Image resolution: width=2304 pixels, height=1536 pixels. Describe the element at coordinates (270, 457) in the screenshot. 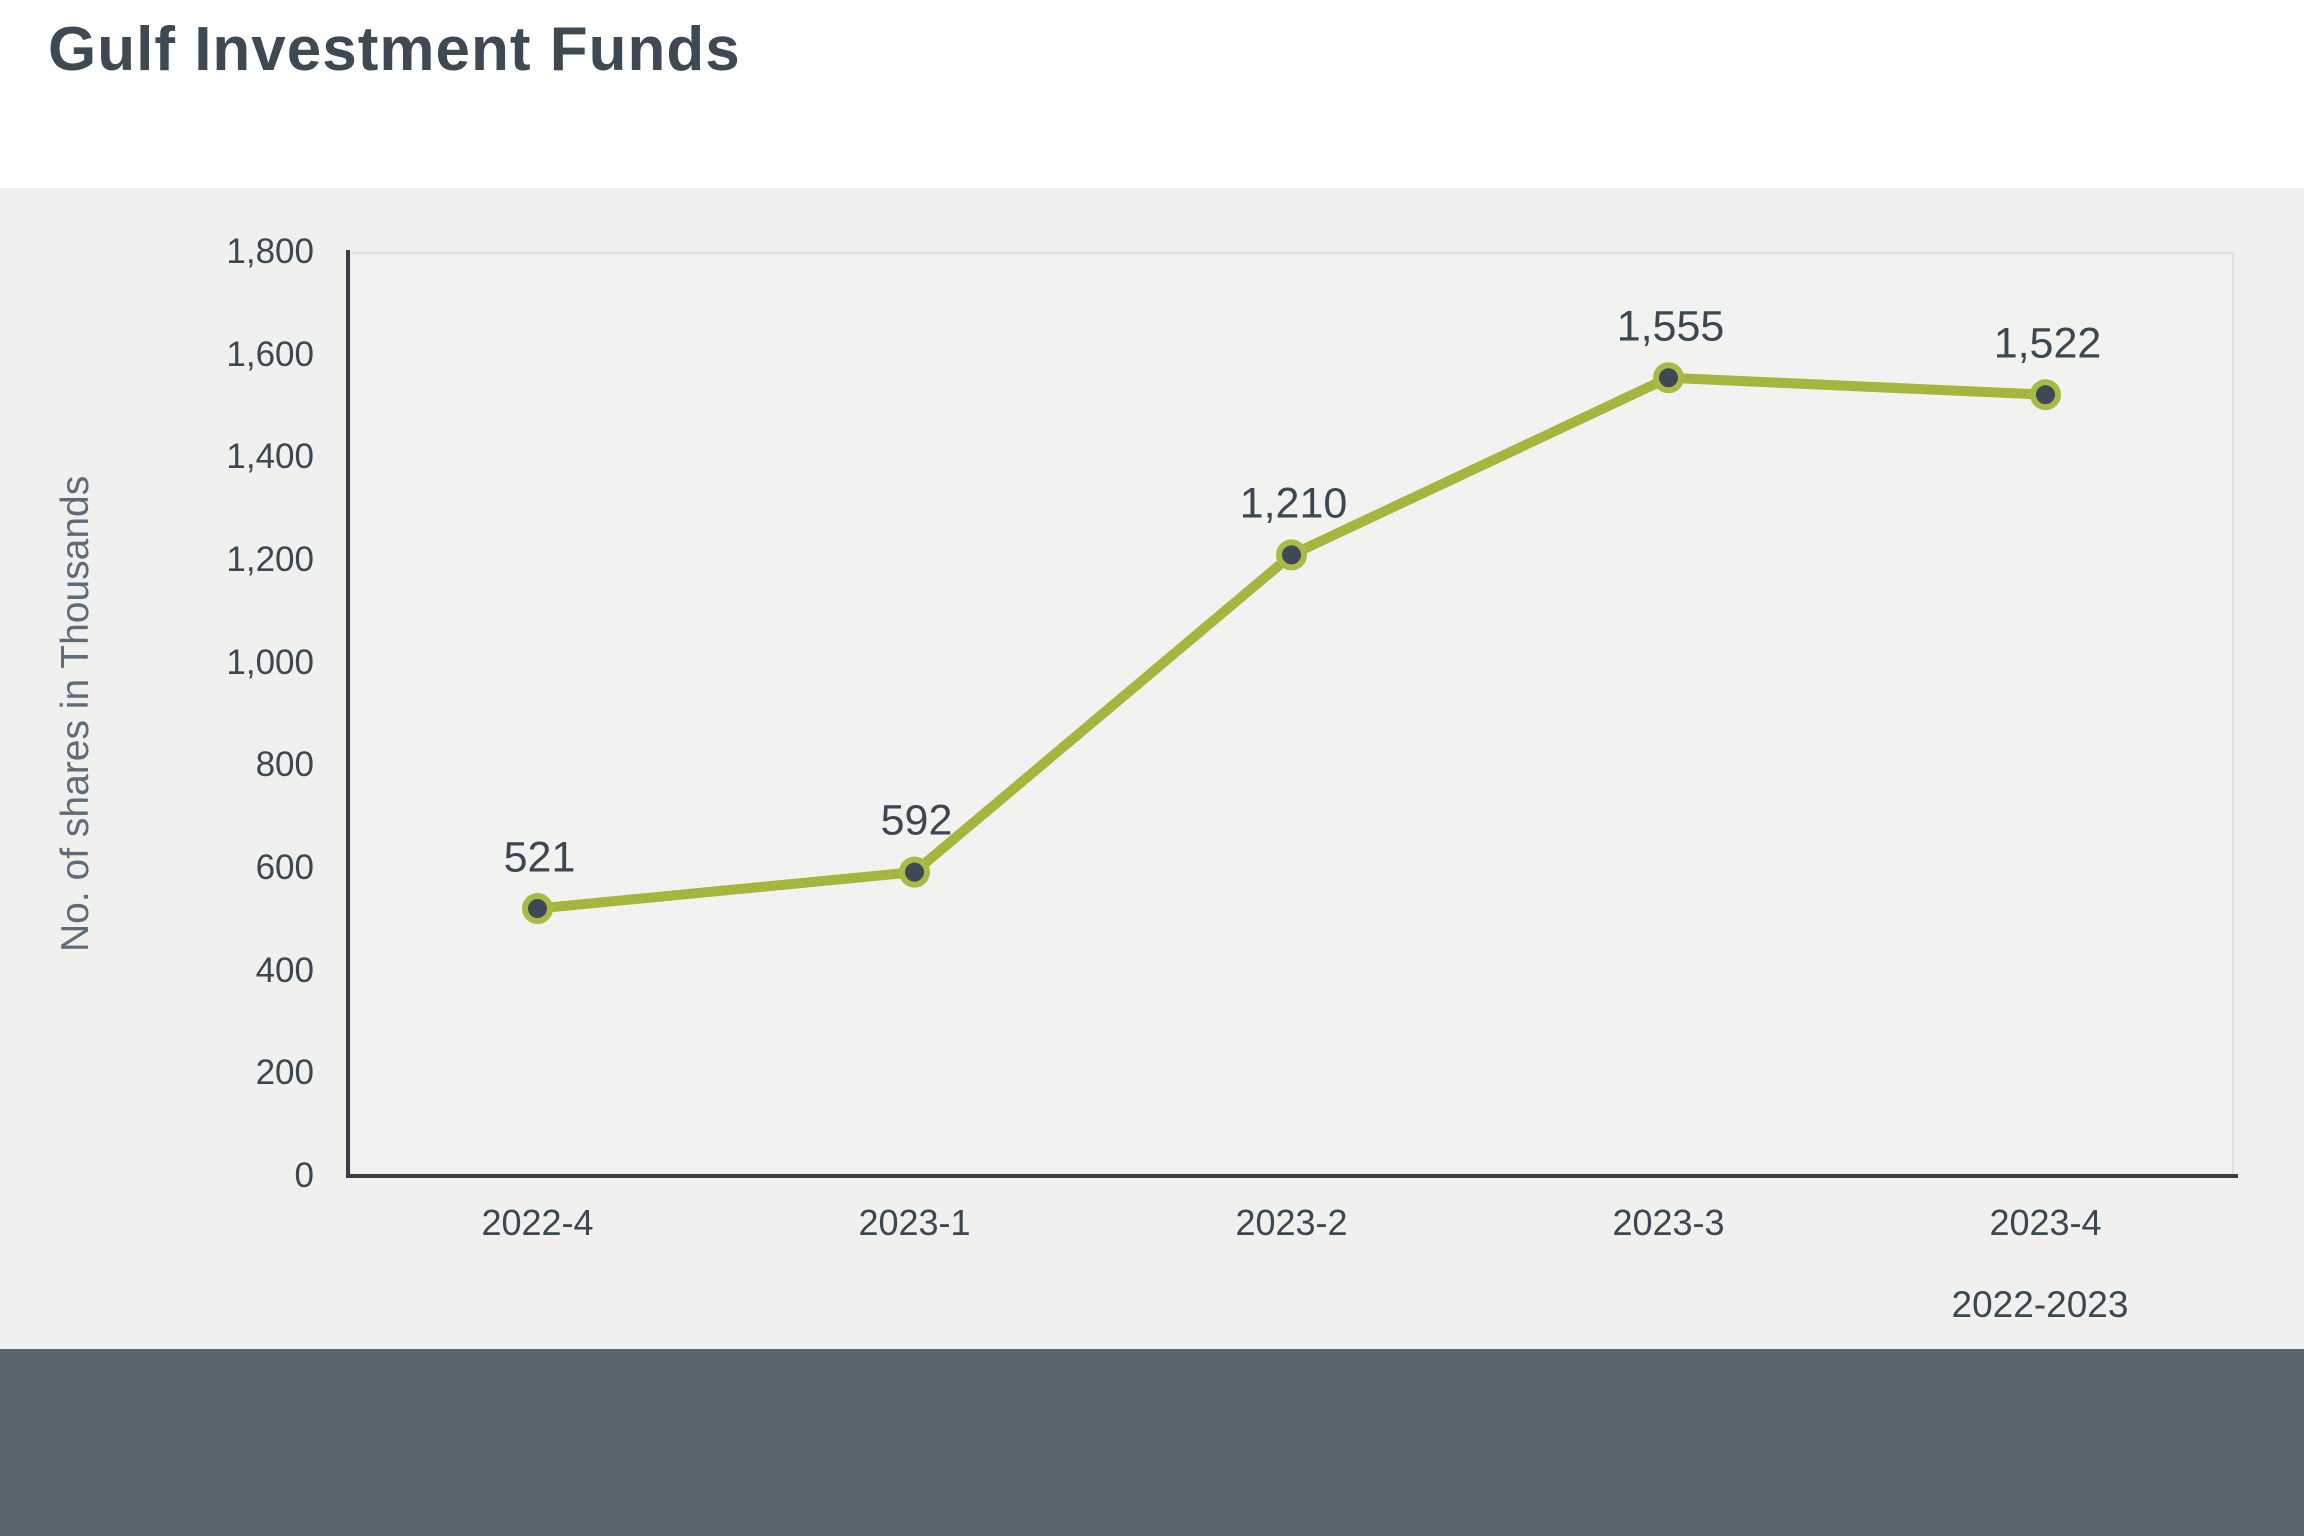

I see `y-tick-label: 1,400` at that location.